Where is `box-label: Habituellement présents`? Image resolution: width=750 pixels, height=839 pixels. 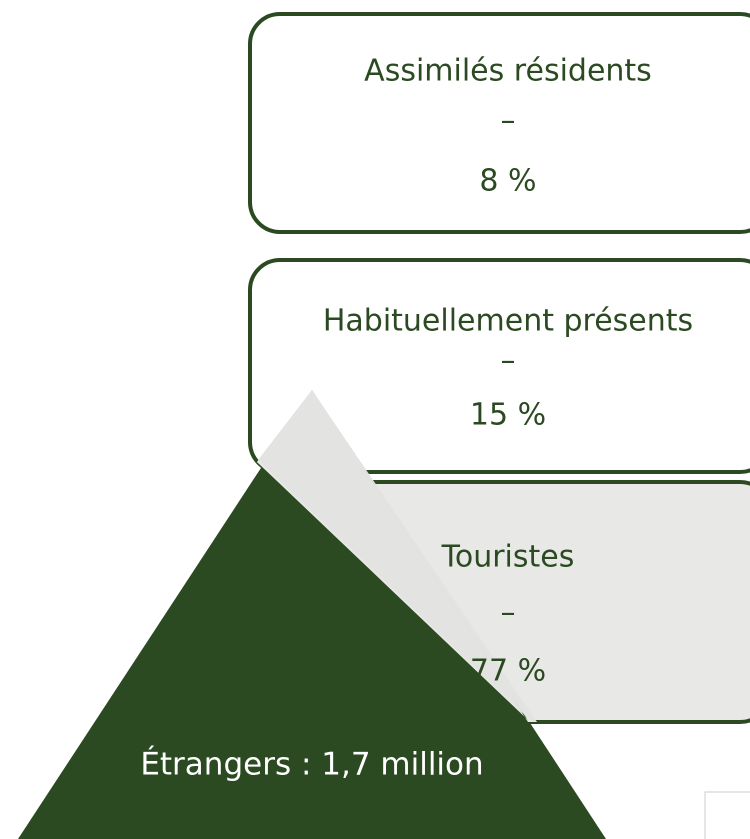
box-label: Habituellement présents is located at coordinates (508, 321).